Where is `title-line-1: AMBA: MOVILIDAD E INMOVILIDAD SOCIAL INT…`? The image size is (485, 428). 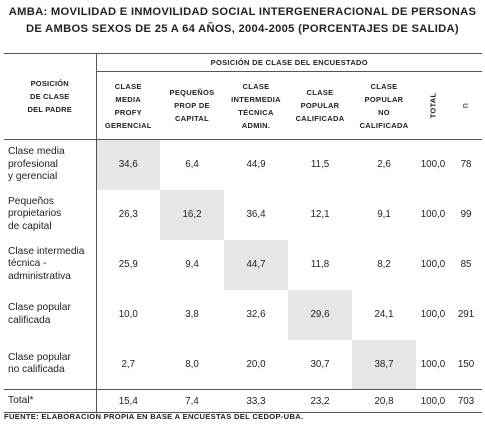 title-line-1: AMBA: MOVILIDAD E INMOVILIDAD SOCIAL INT… is located at coordinates (242, 12).